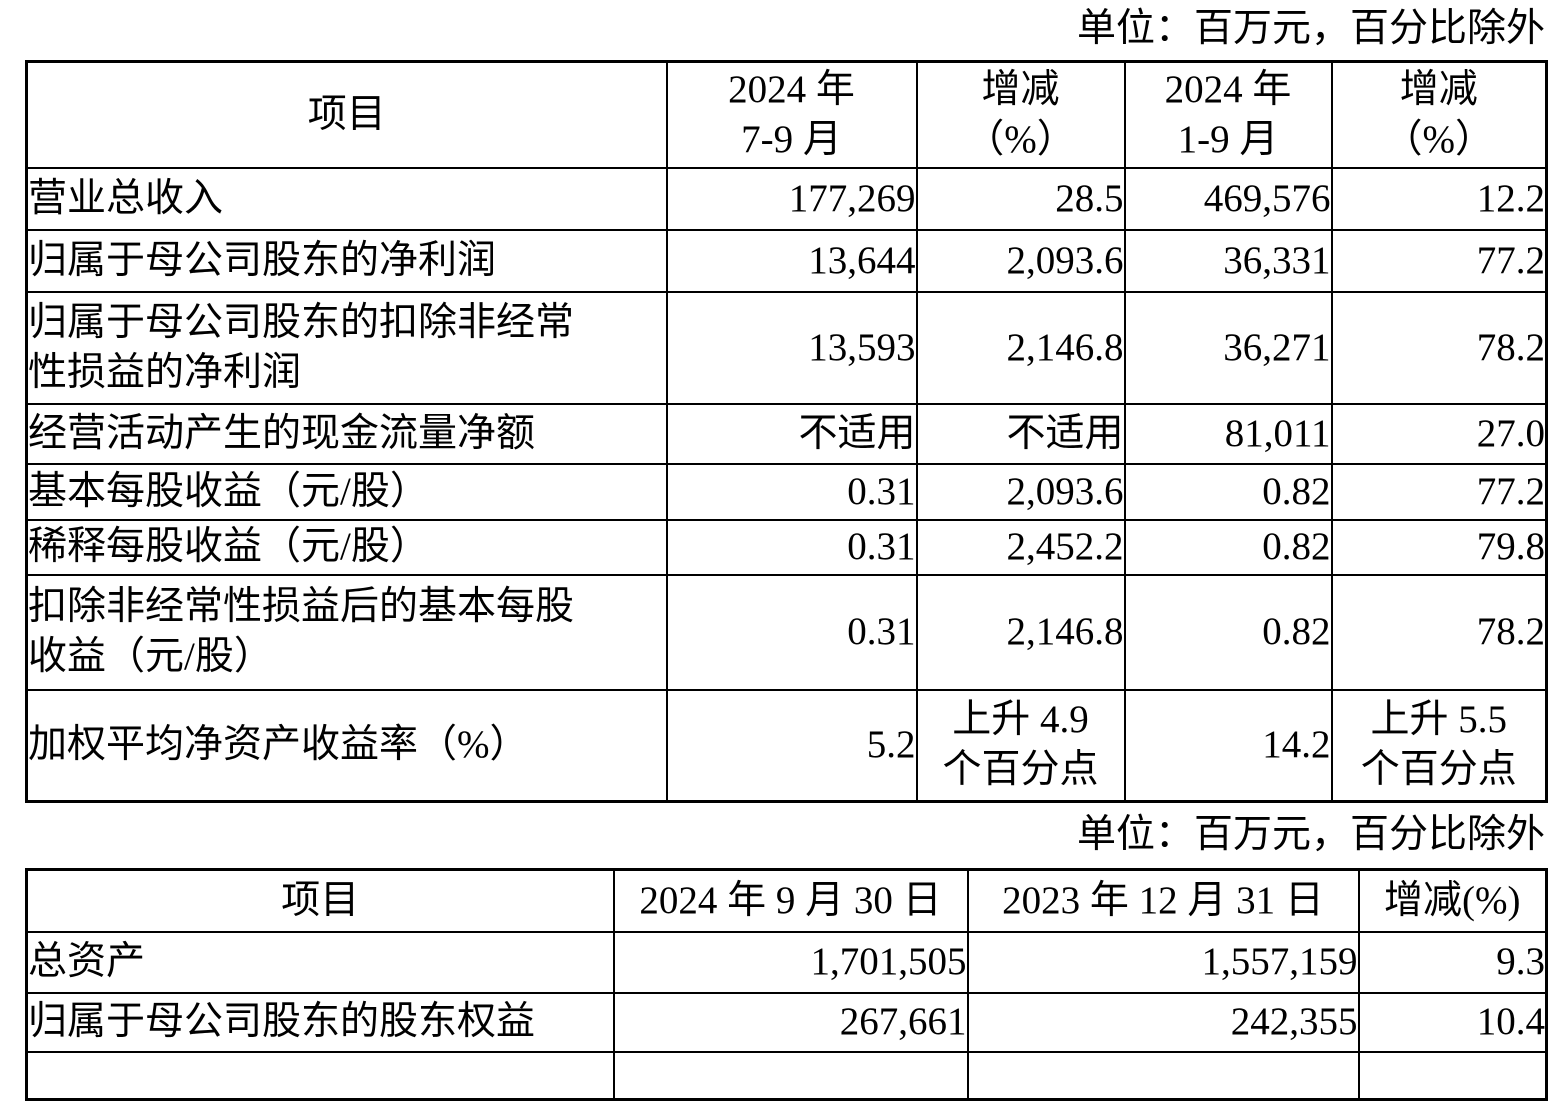  What do you see at coordinates (346, 347) in the screenshot?
I see `row-label-cell: 归属于母公司股东的扣除非经常 性损益的净利润` at bounding box center [346, 347].